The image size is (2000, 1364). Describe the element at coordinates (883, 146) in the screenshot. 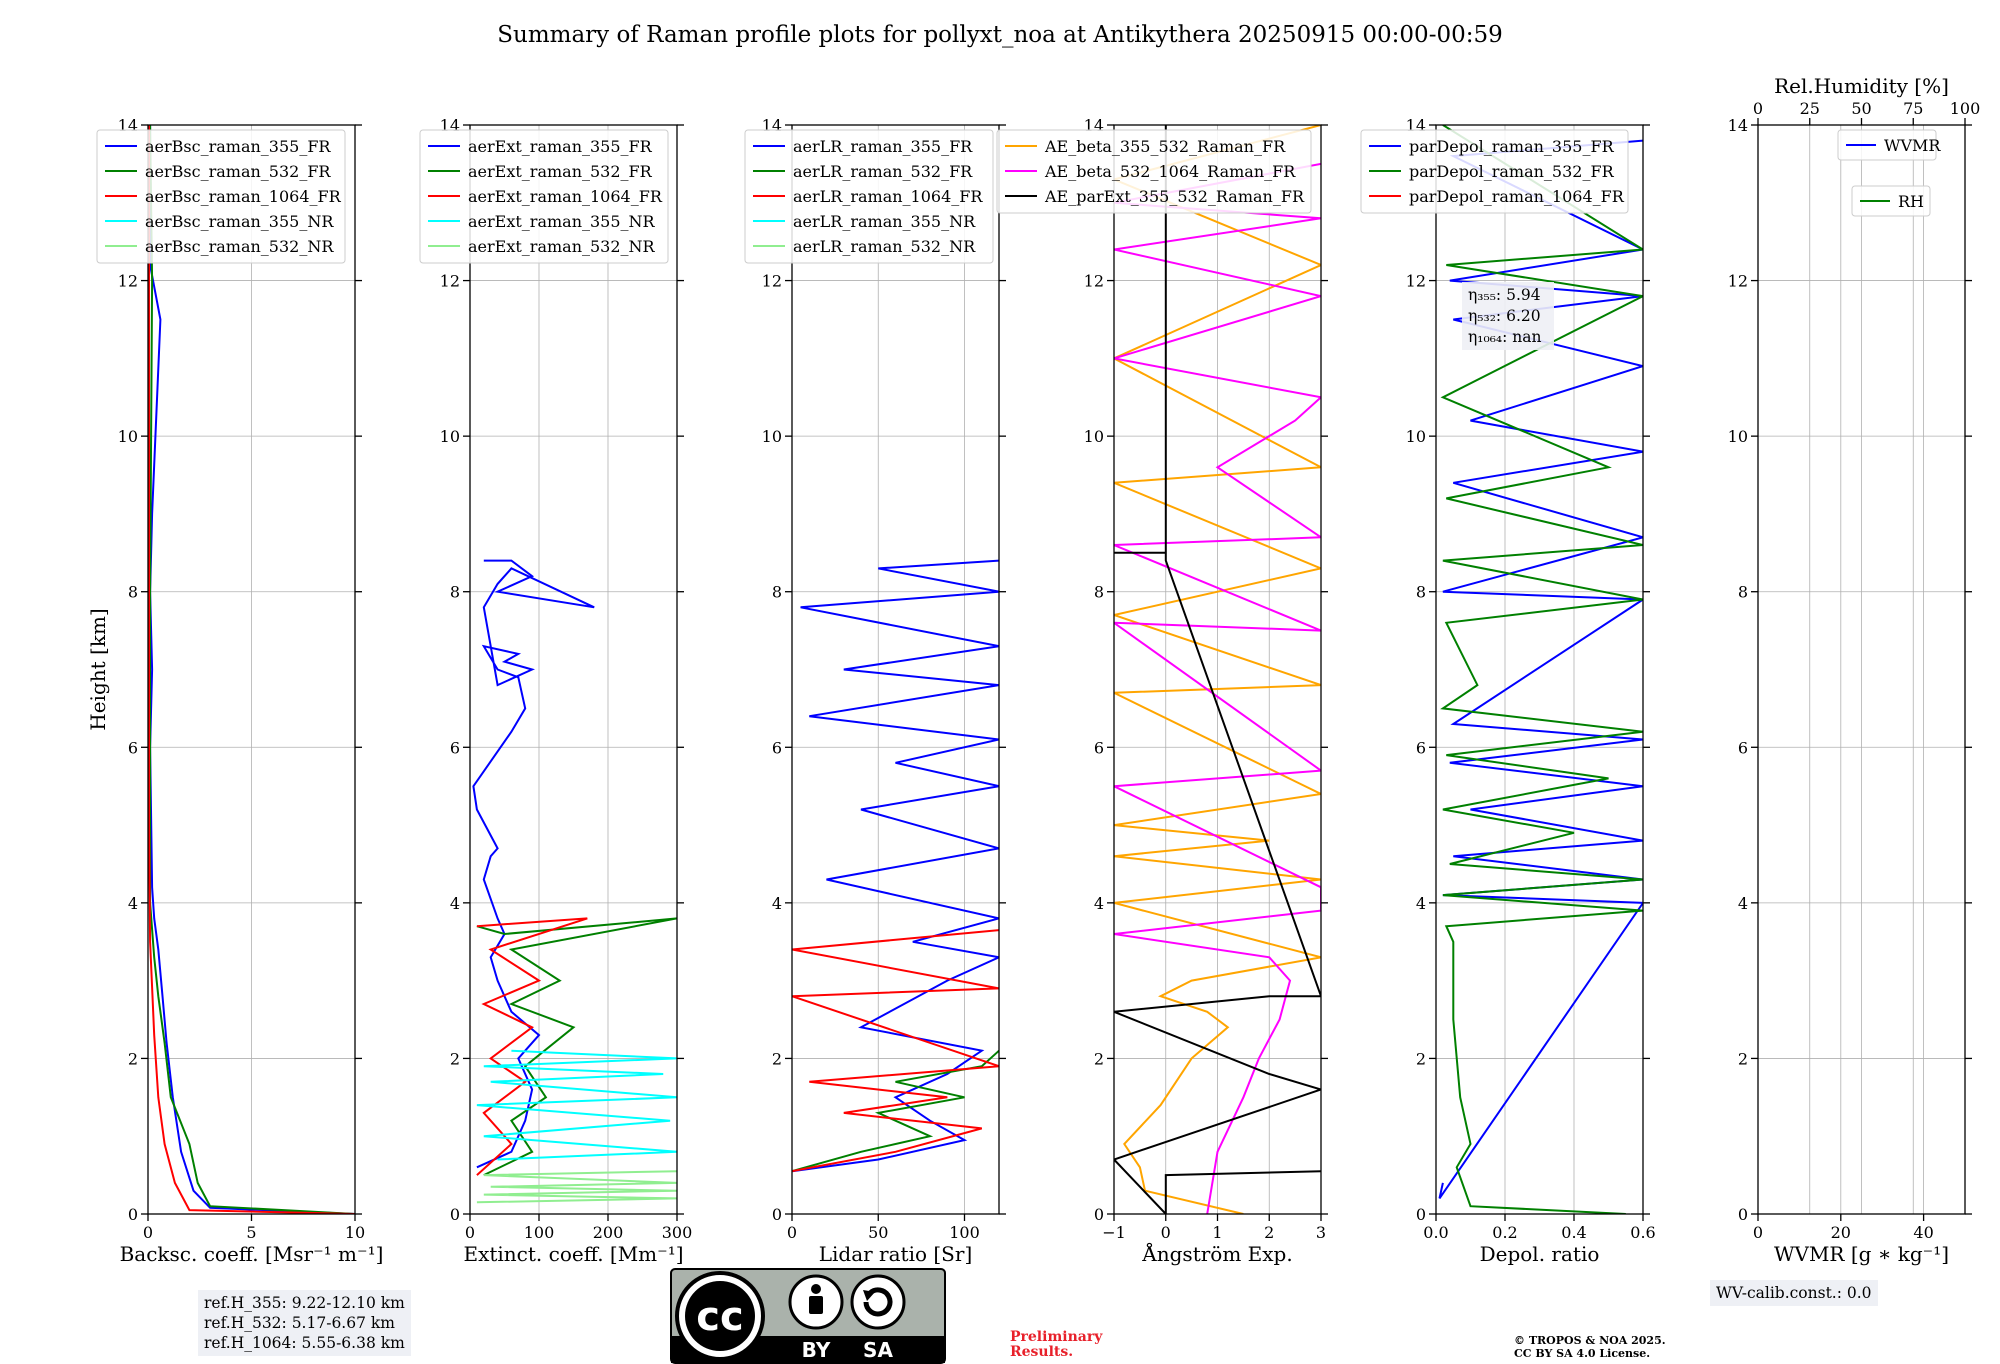

I see `legend-label: aerLR_raman_355_FR` at that location.